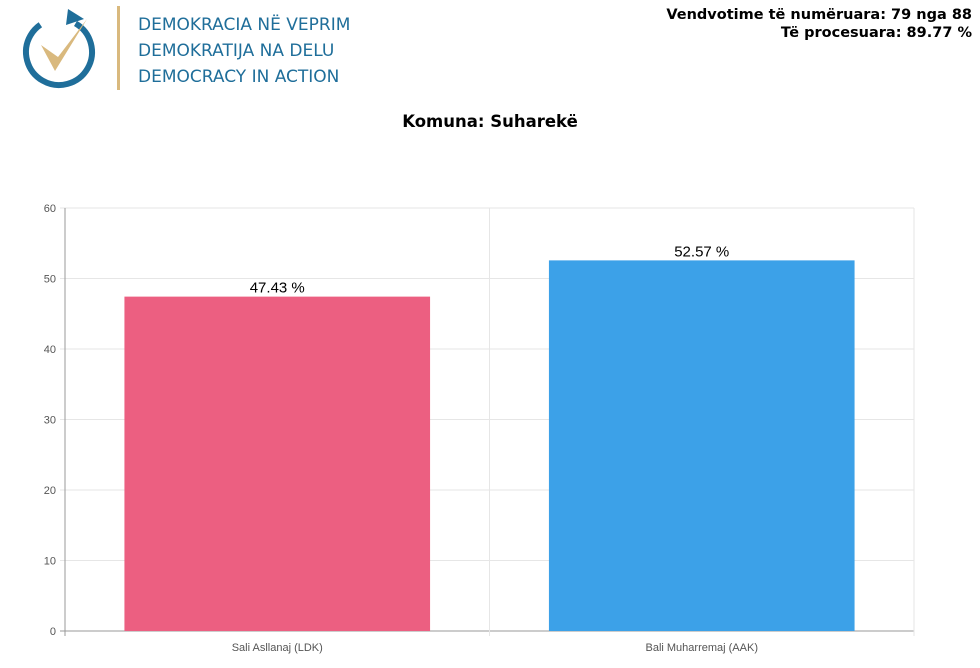 This screenshot has height=668, width=980. I want to click on processed-percent: Të procesuara: 89.77 %, so click(876, 33).